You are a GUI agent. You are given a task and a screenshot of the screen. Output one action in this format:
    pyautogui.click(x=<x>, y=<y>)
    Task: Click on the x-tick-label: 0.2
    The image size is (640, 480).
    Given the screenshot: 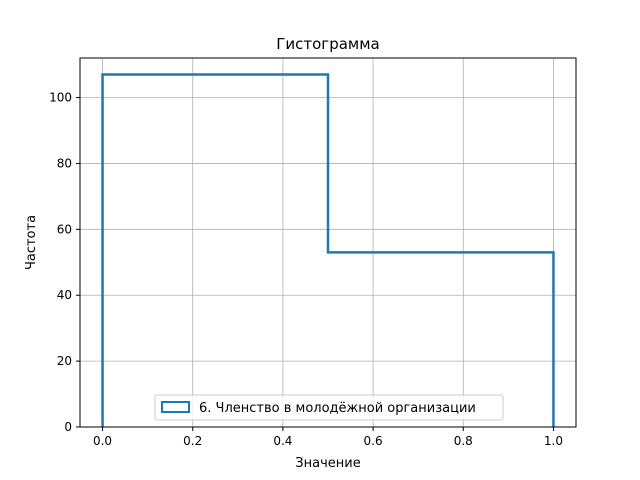 What is the action you would take?
    pyautogui.click(x=192, y=441)
    